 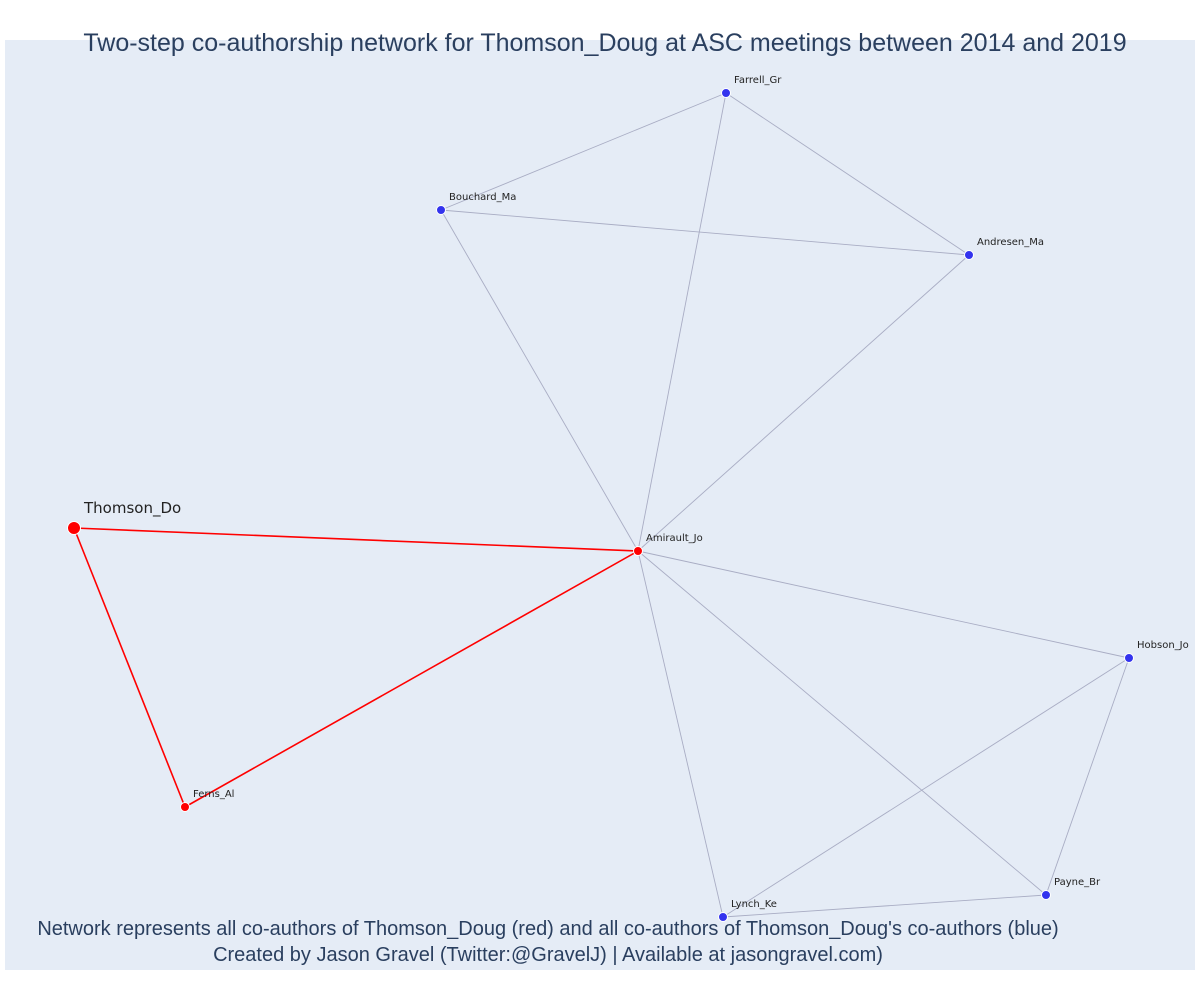 I want to click on node-ferns-al, so click(x=185, y=807).